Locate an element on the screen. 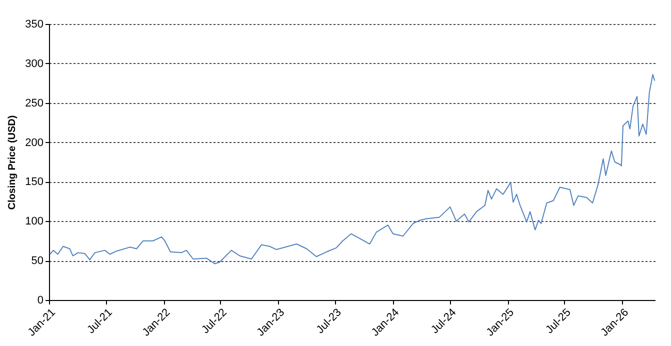 The image size is (671, 346). y-tick-label: 50 is located at coordinates (37, 261).